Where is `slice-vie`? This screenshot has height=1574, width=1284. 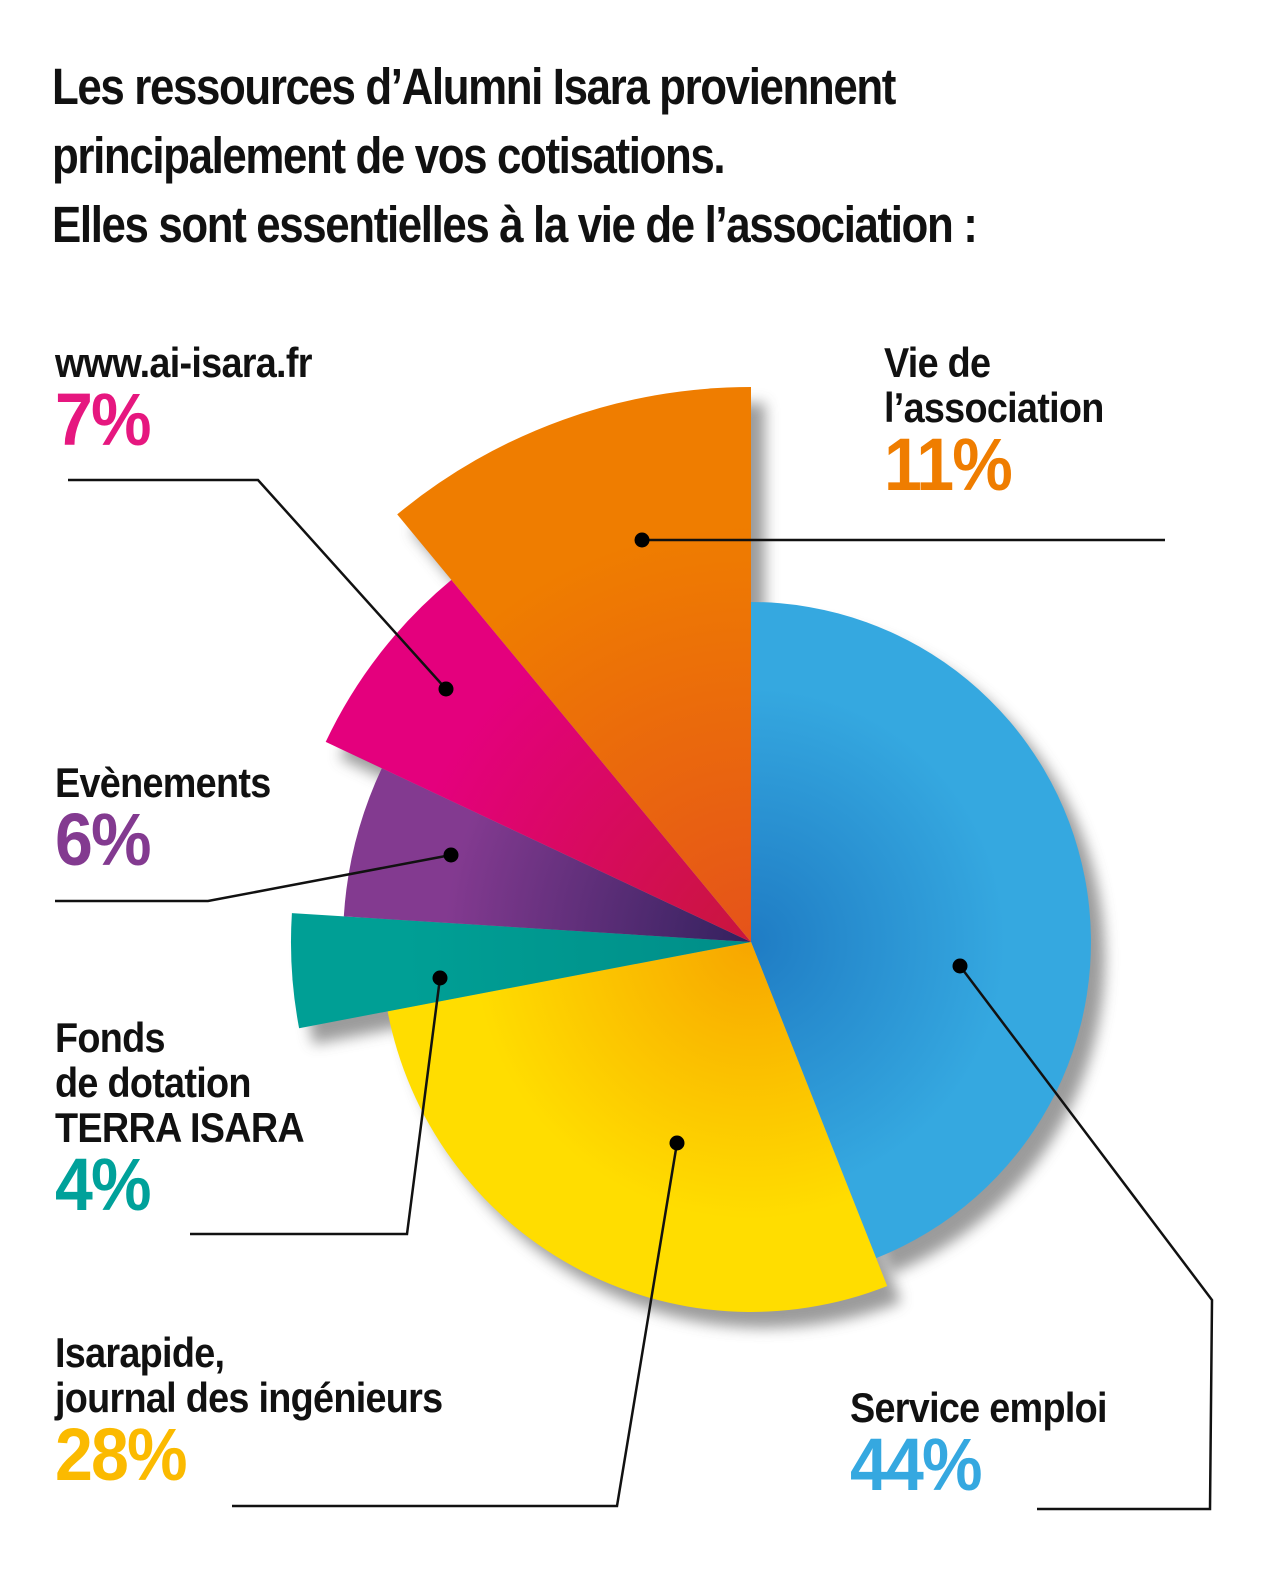
slice-vie is located at coordinates (574, 664).